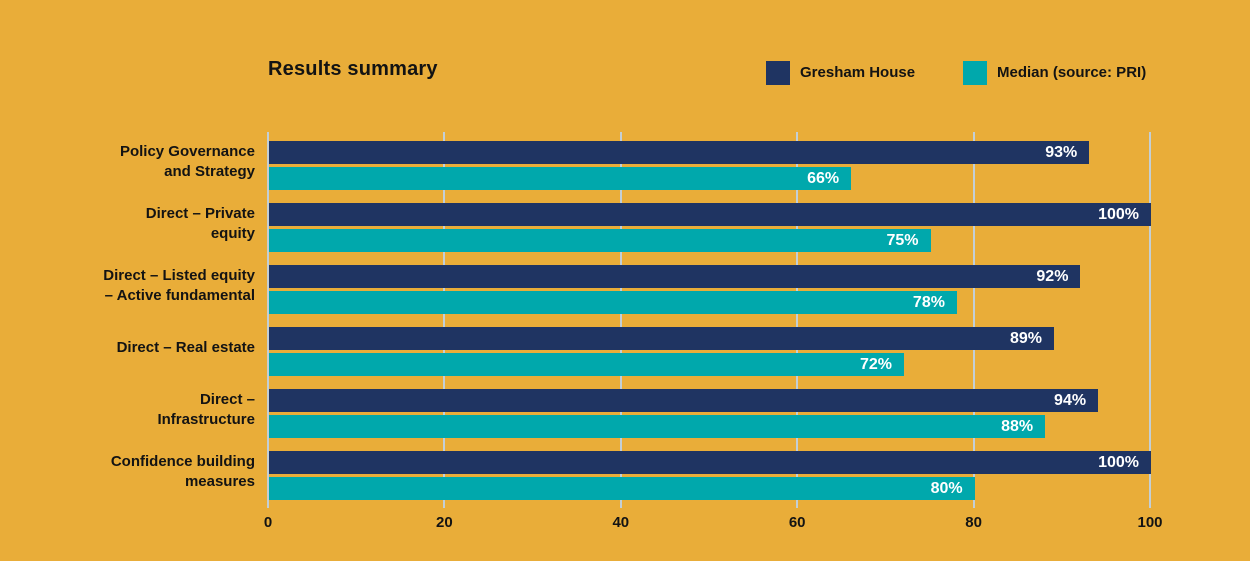  I want to click on category-label-line: – Active fundamental, so click(179, 295).